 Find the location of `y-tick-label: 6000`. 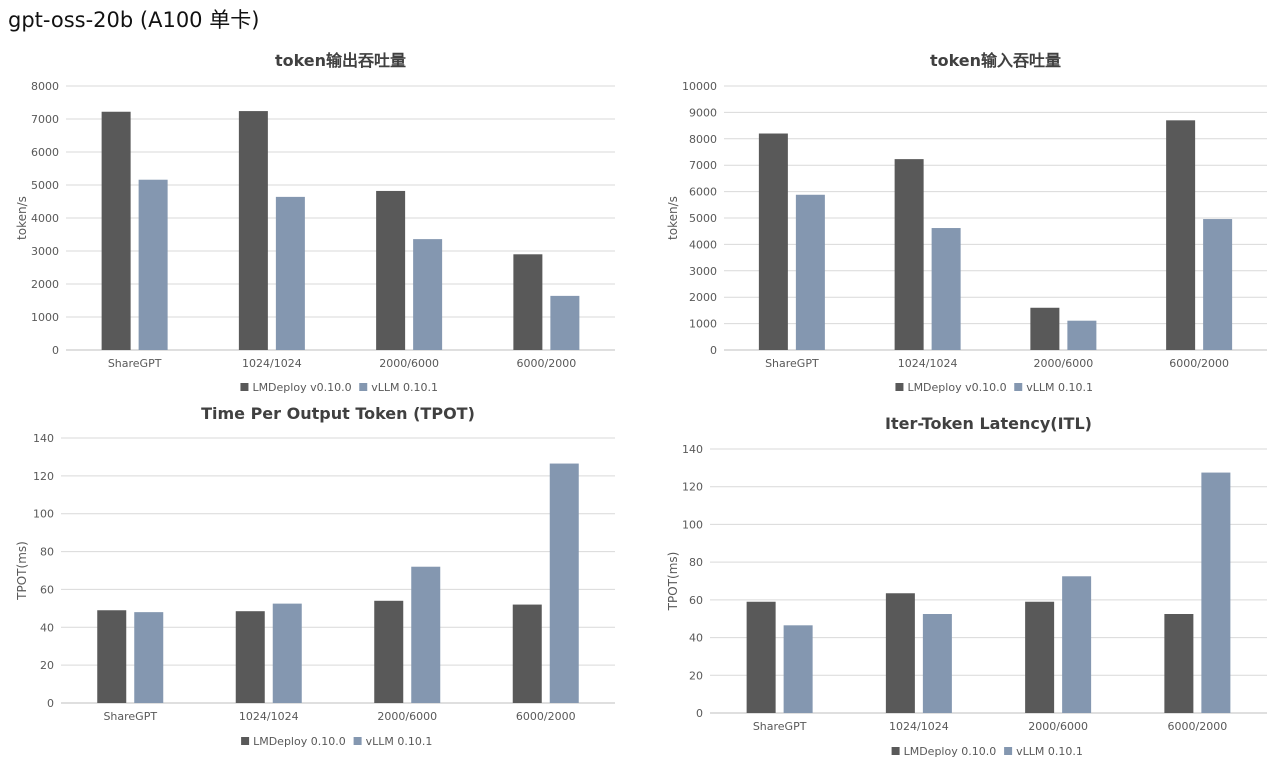

y-tick-label: 6000 is located at coordinates (45, 152).